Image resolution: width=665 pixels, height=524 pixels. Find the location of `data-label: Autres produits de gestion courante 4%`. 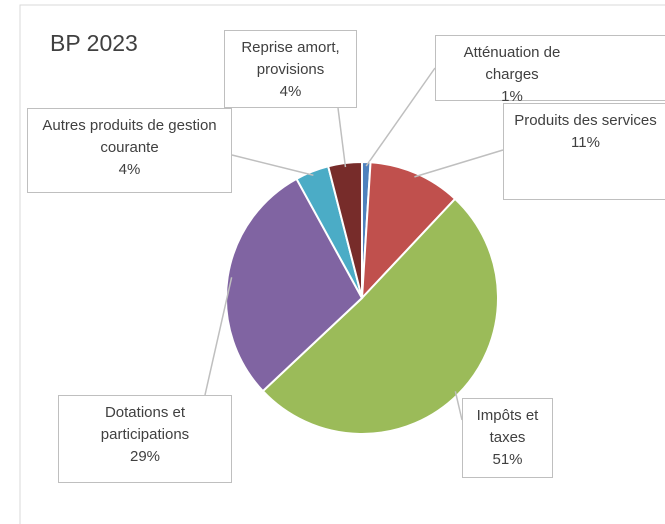

data-label: Autres produits de gestion courante 4% is located at coordinates (129, 150).